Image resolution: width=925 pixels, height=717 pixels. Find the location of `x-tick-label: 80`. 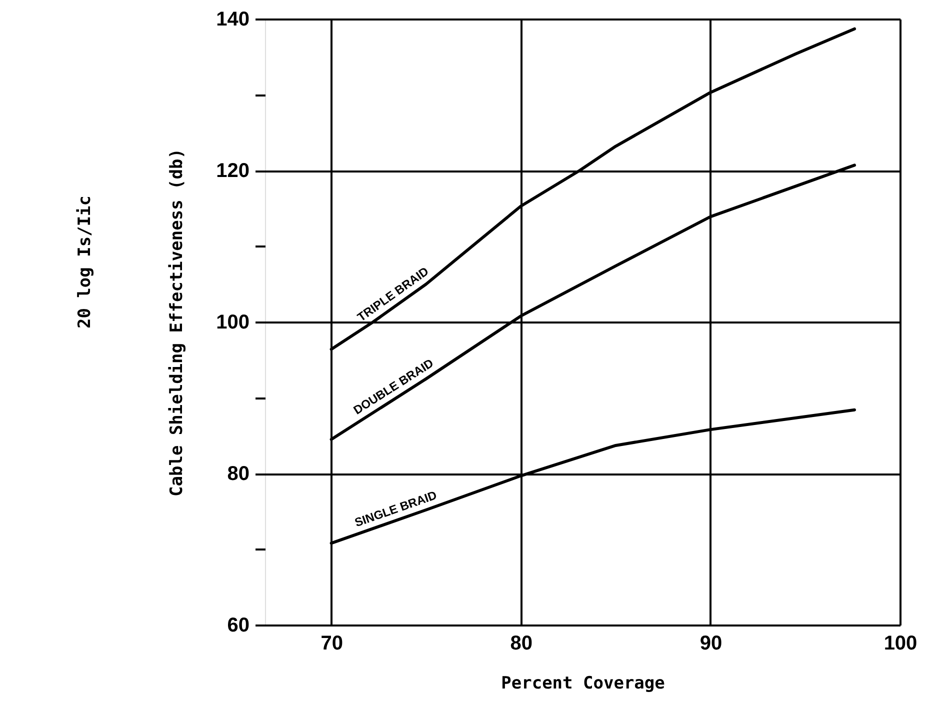

x-tick-label: 80 is located at coordinates (521, 643).